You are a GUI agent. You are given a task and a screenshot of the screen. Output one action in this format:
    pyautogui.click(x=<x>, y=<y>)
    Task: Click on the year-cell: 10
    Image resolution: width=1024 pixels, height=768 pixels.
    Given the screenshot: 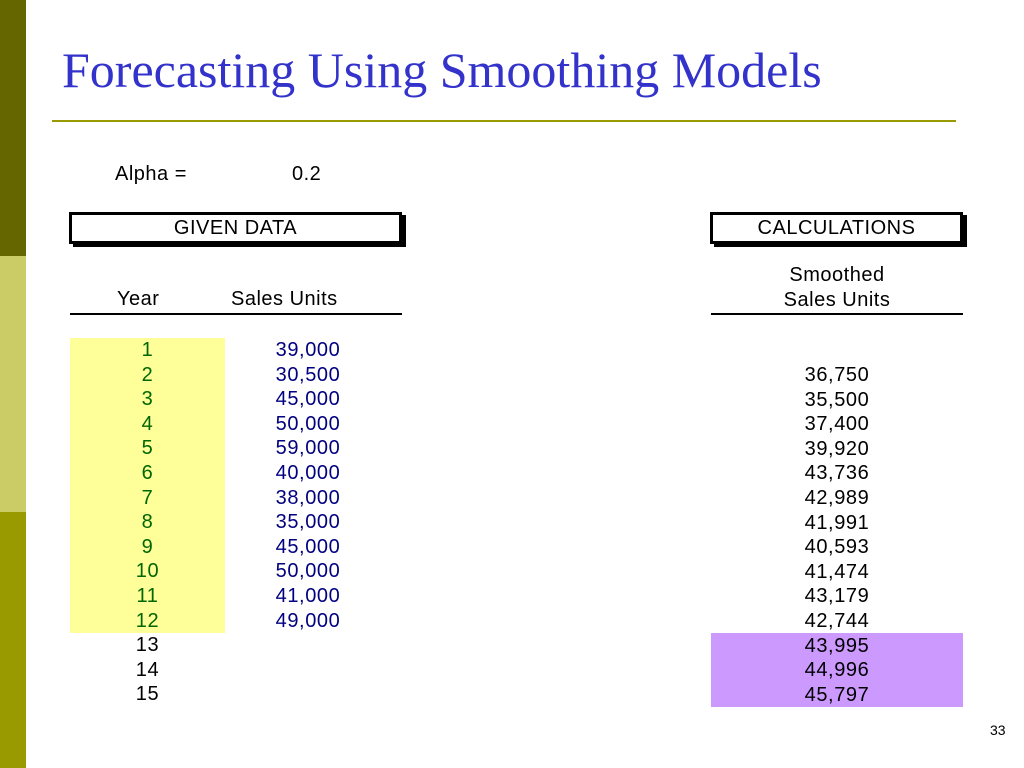 What is the action you would take?
    pyautogui.click(x=147, y=571)
    